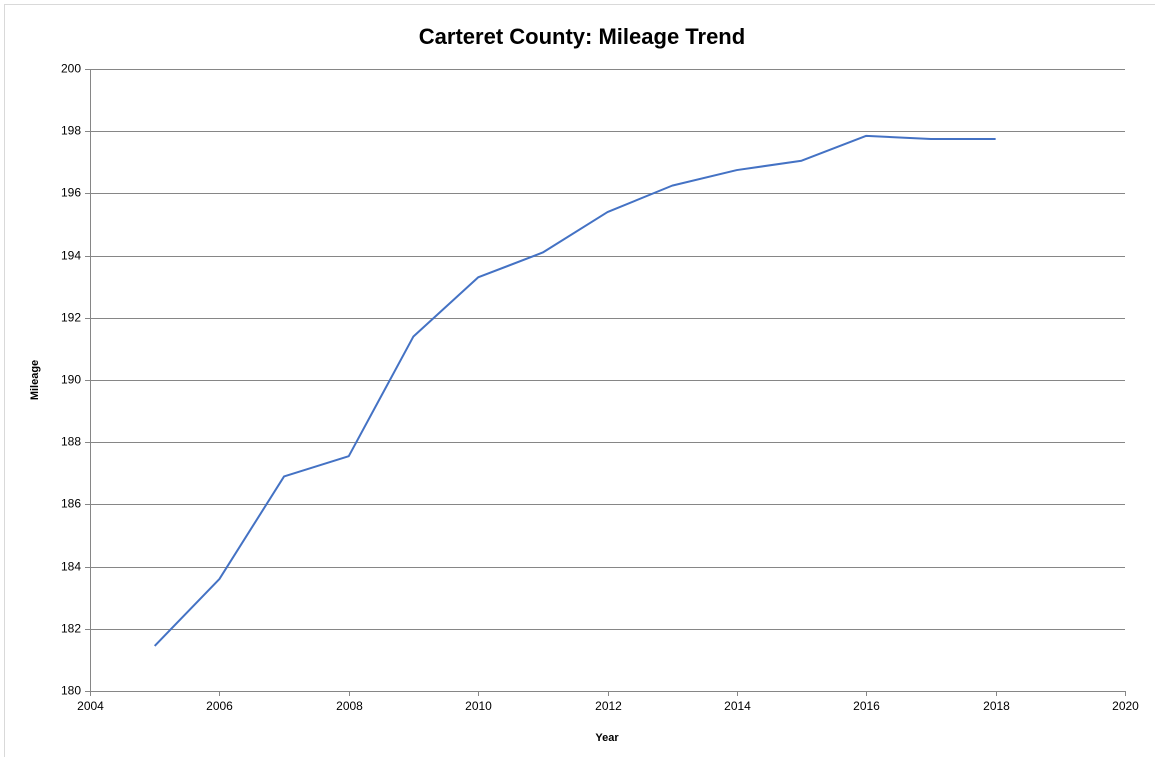  Describe the element at coordinates (219, 706) in the screenshot. I see `x-tick-label: 2006` at that location.